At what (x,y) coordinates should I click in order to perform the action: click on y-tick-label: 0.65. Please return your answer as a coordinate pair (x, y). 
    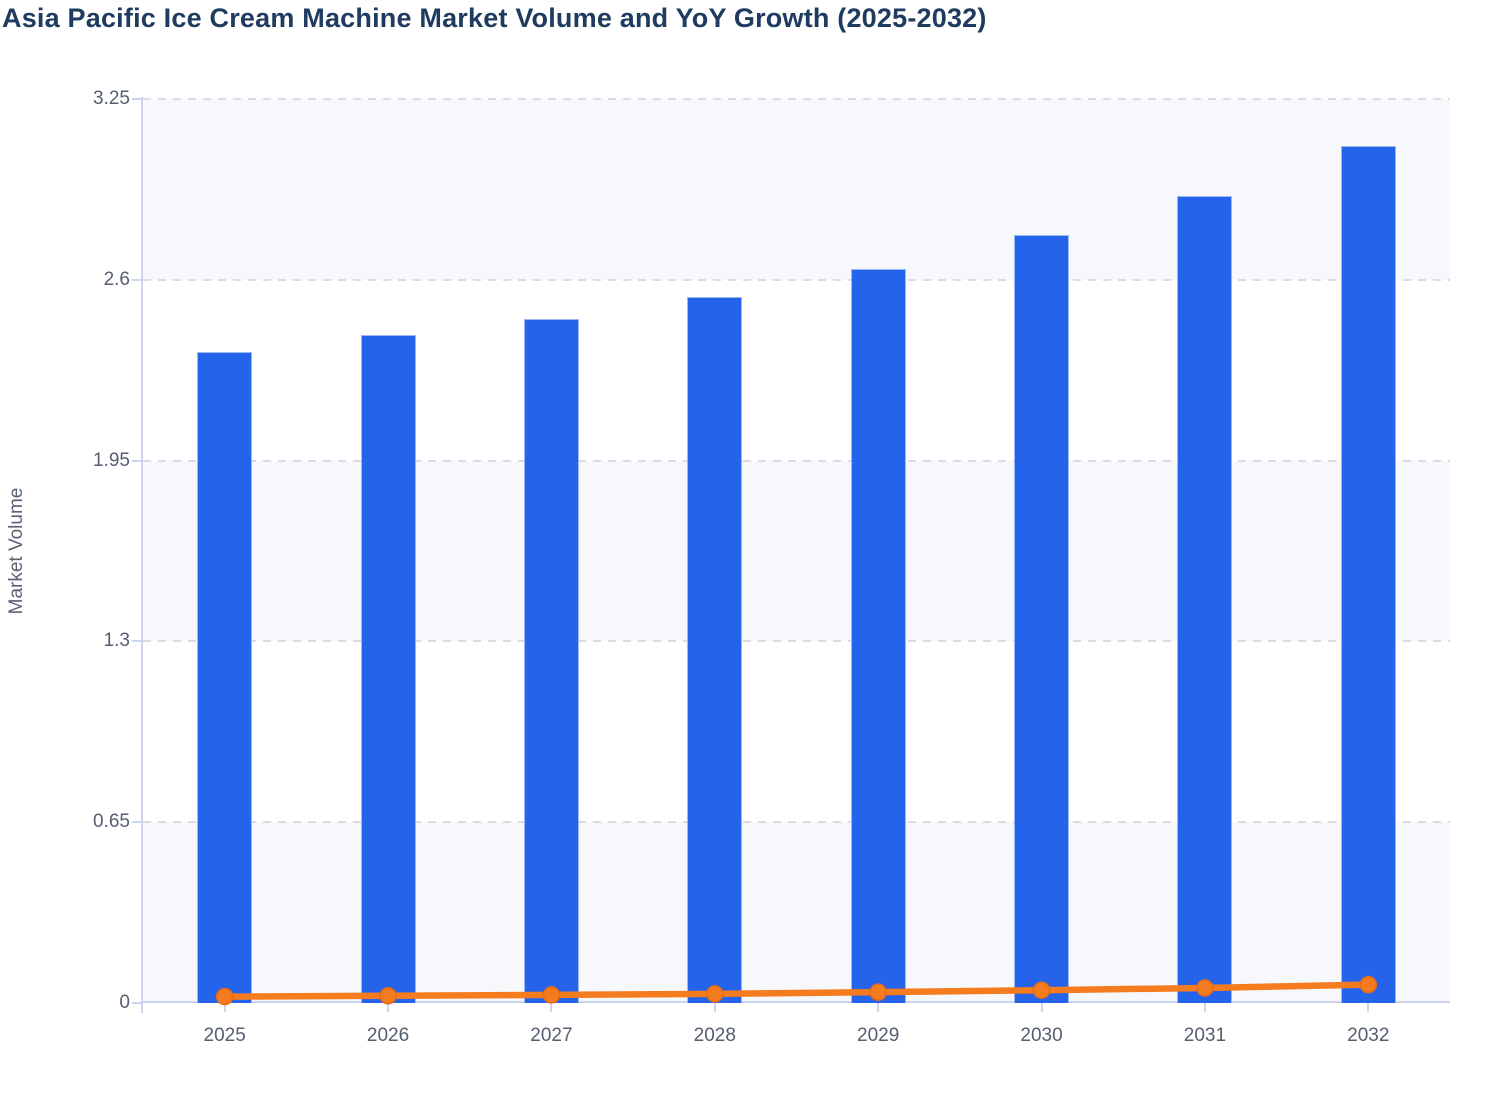
    Looking at the image, I should click on (111, 822).